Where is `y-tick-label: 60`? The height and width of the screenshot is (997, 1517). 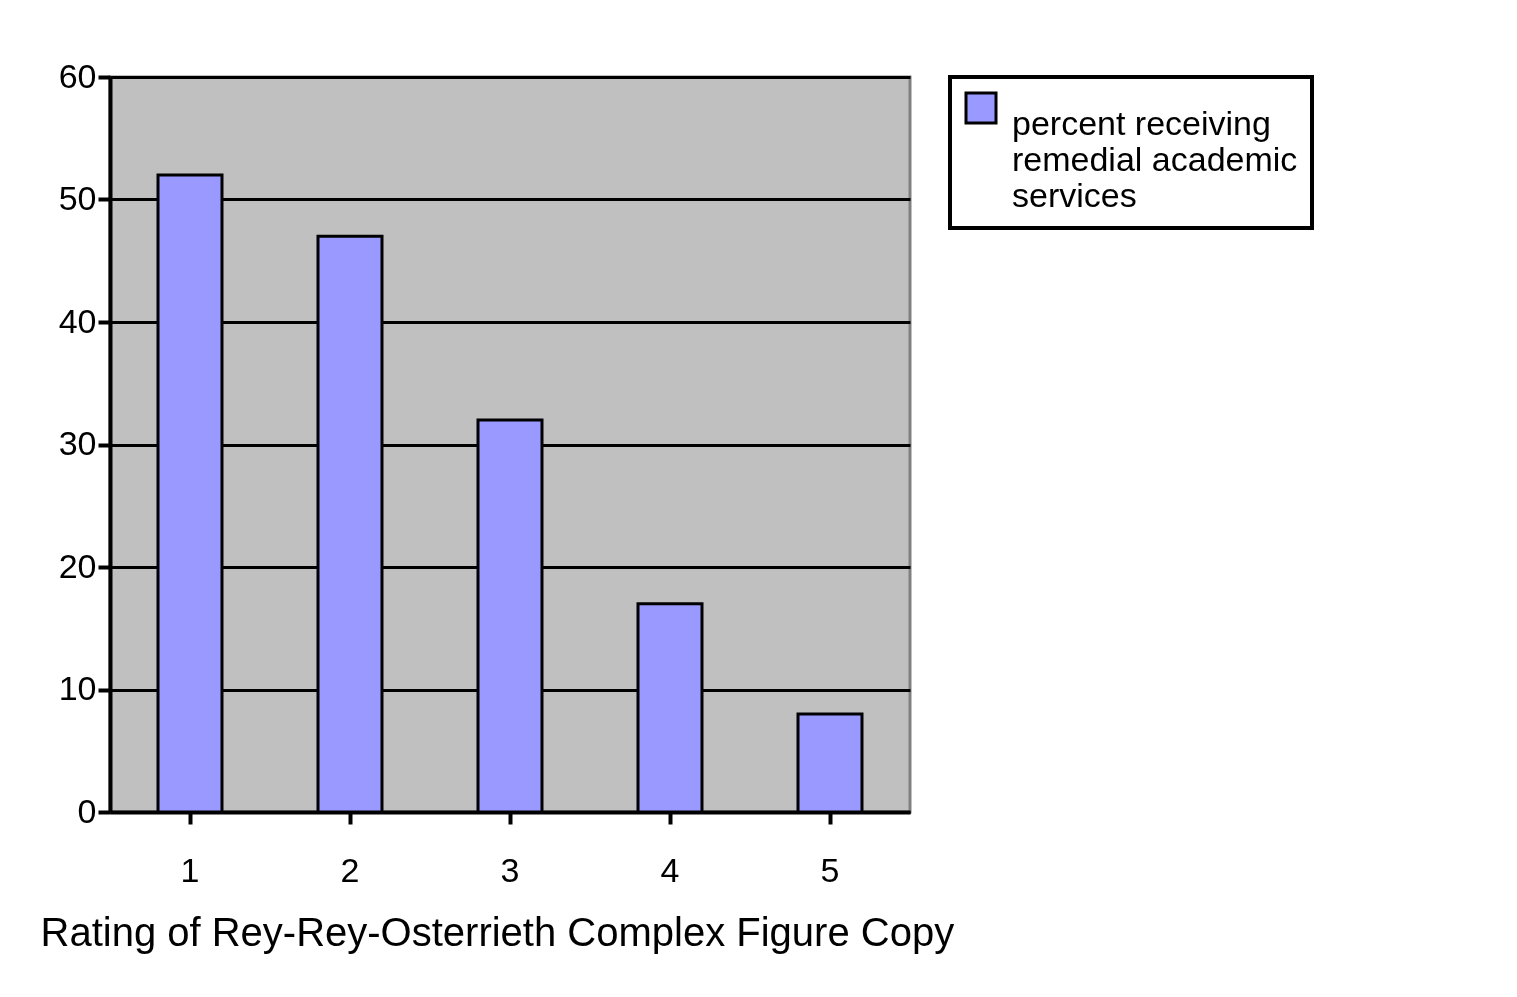
y-tick-label: 60 is located at coordinates (77, 75).